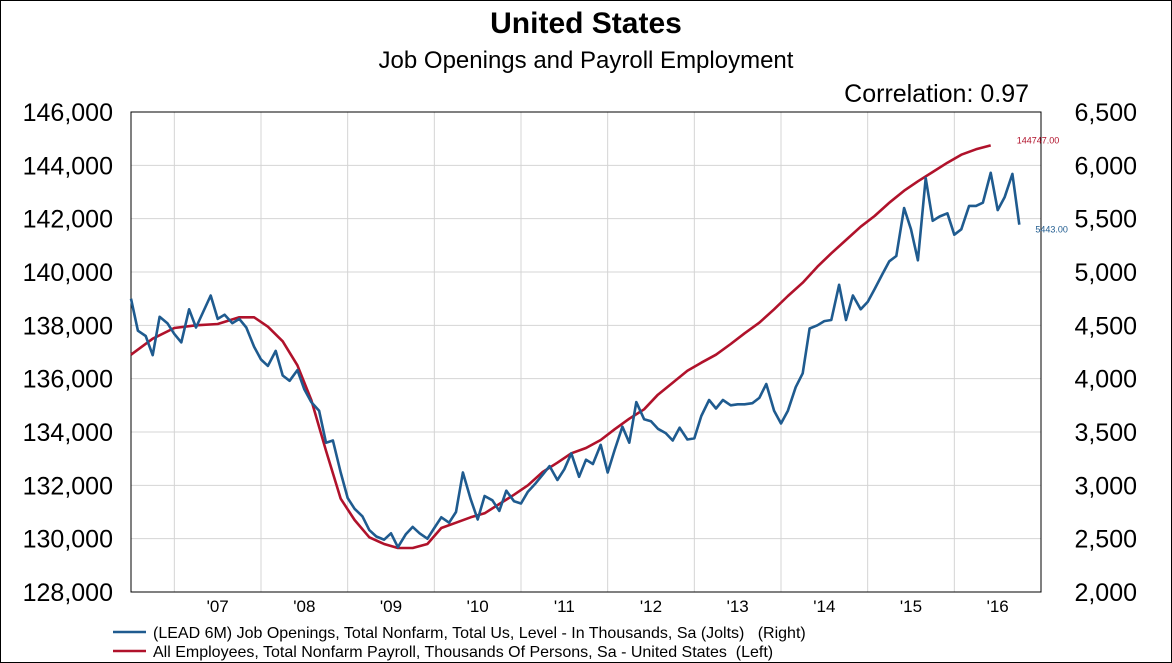 Image resolution: width=1172 pixels, height=663 pixels. I want to click on correlation-annotation: Correlation: 0.97, so click(936, 94).